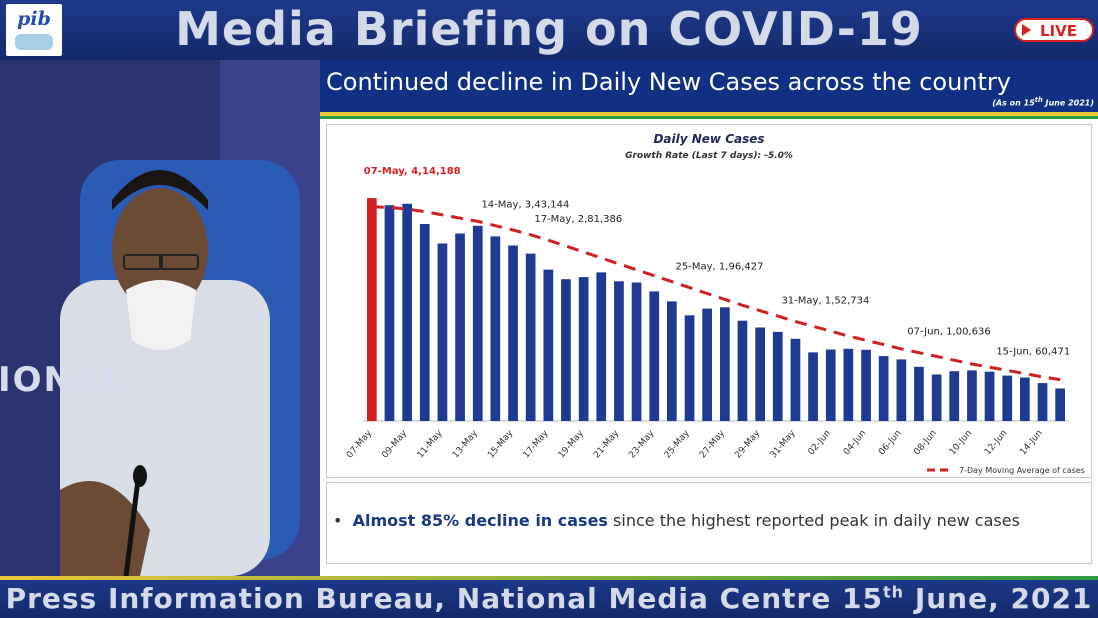 The height and width of the screenshot is (618, 1098). Describe the element at coordinates (360, 444) in the screenshot. I see `tick-07-May: 07-May` at that location.